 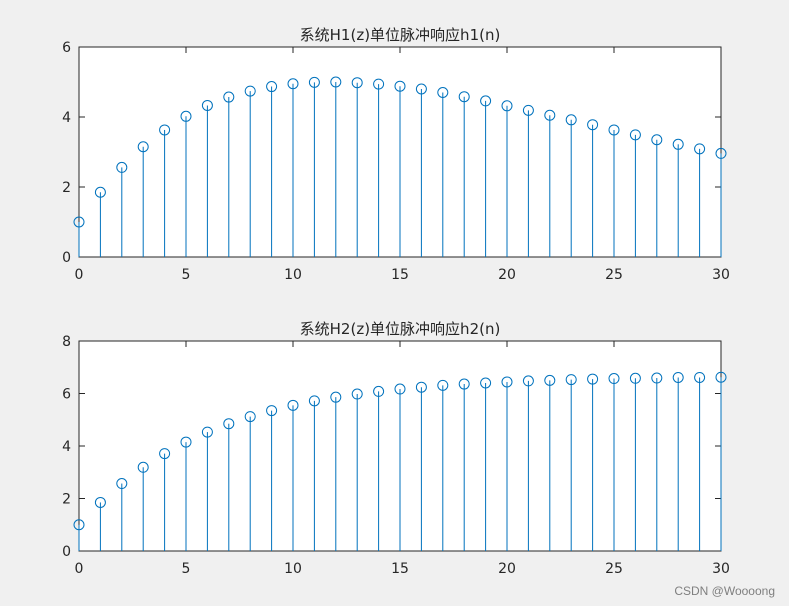 I want to click on watermark: CSDN @Woooong, so click(x=724, y=591).